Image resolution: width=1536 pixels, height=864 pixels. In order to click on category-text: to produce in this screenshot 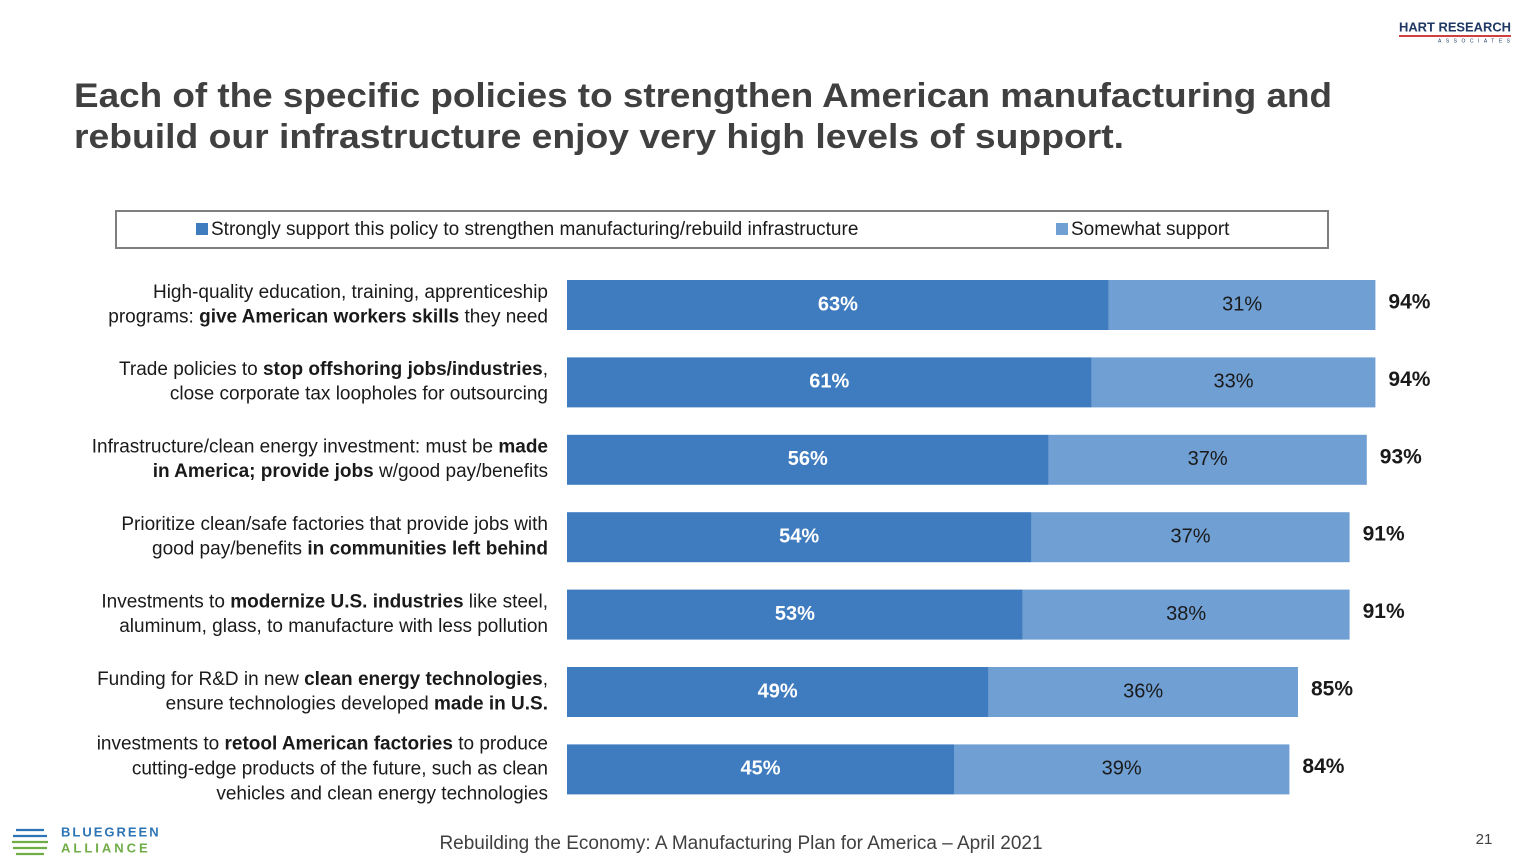, I will do `click(500, 743)`.